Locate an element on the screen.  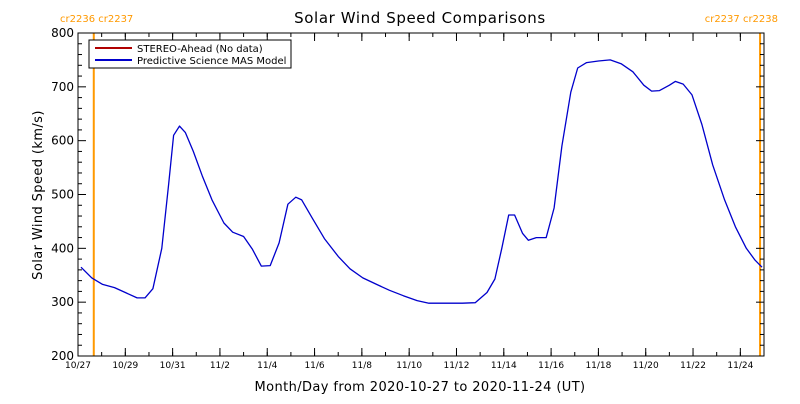
x-tick-label: 11/4 is located at coordinates (267, 366).